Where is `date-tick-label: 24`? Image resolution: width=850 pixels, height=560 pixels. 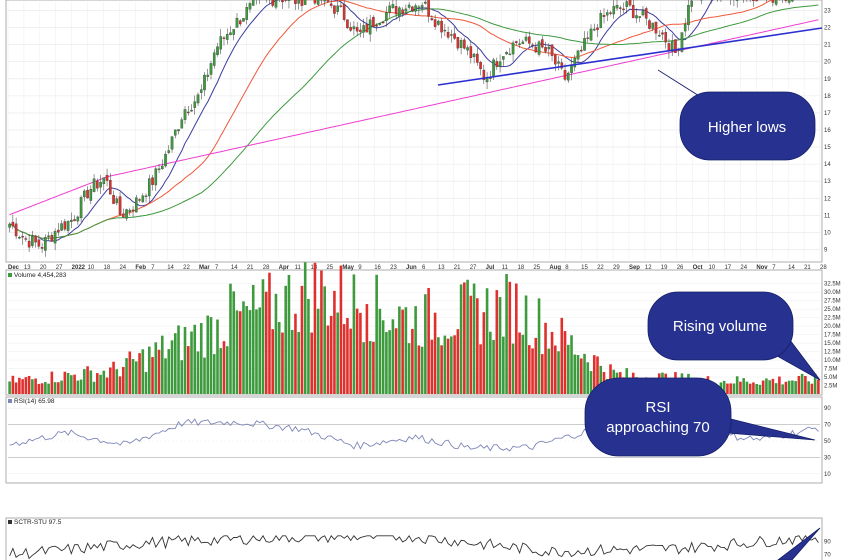 date-tick-label: 24 is located at coordinates (743, 268).